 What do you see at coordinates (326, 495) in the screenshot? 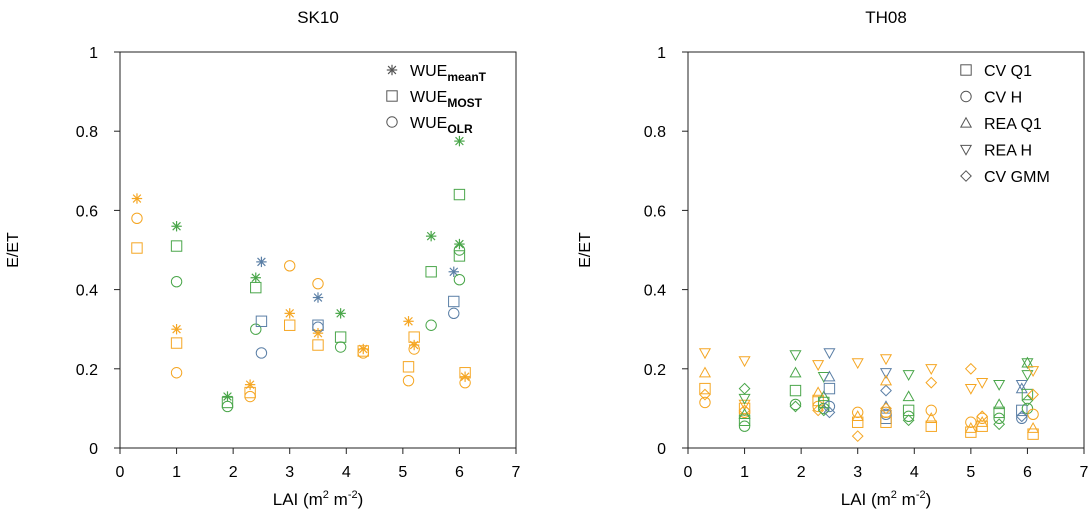
I see `x-axis-label-sup: 2` at bounding box center [326, 495].